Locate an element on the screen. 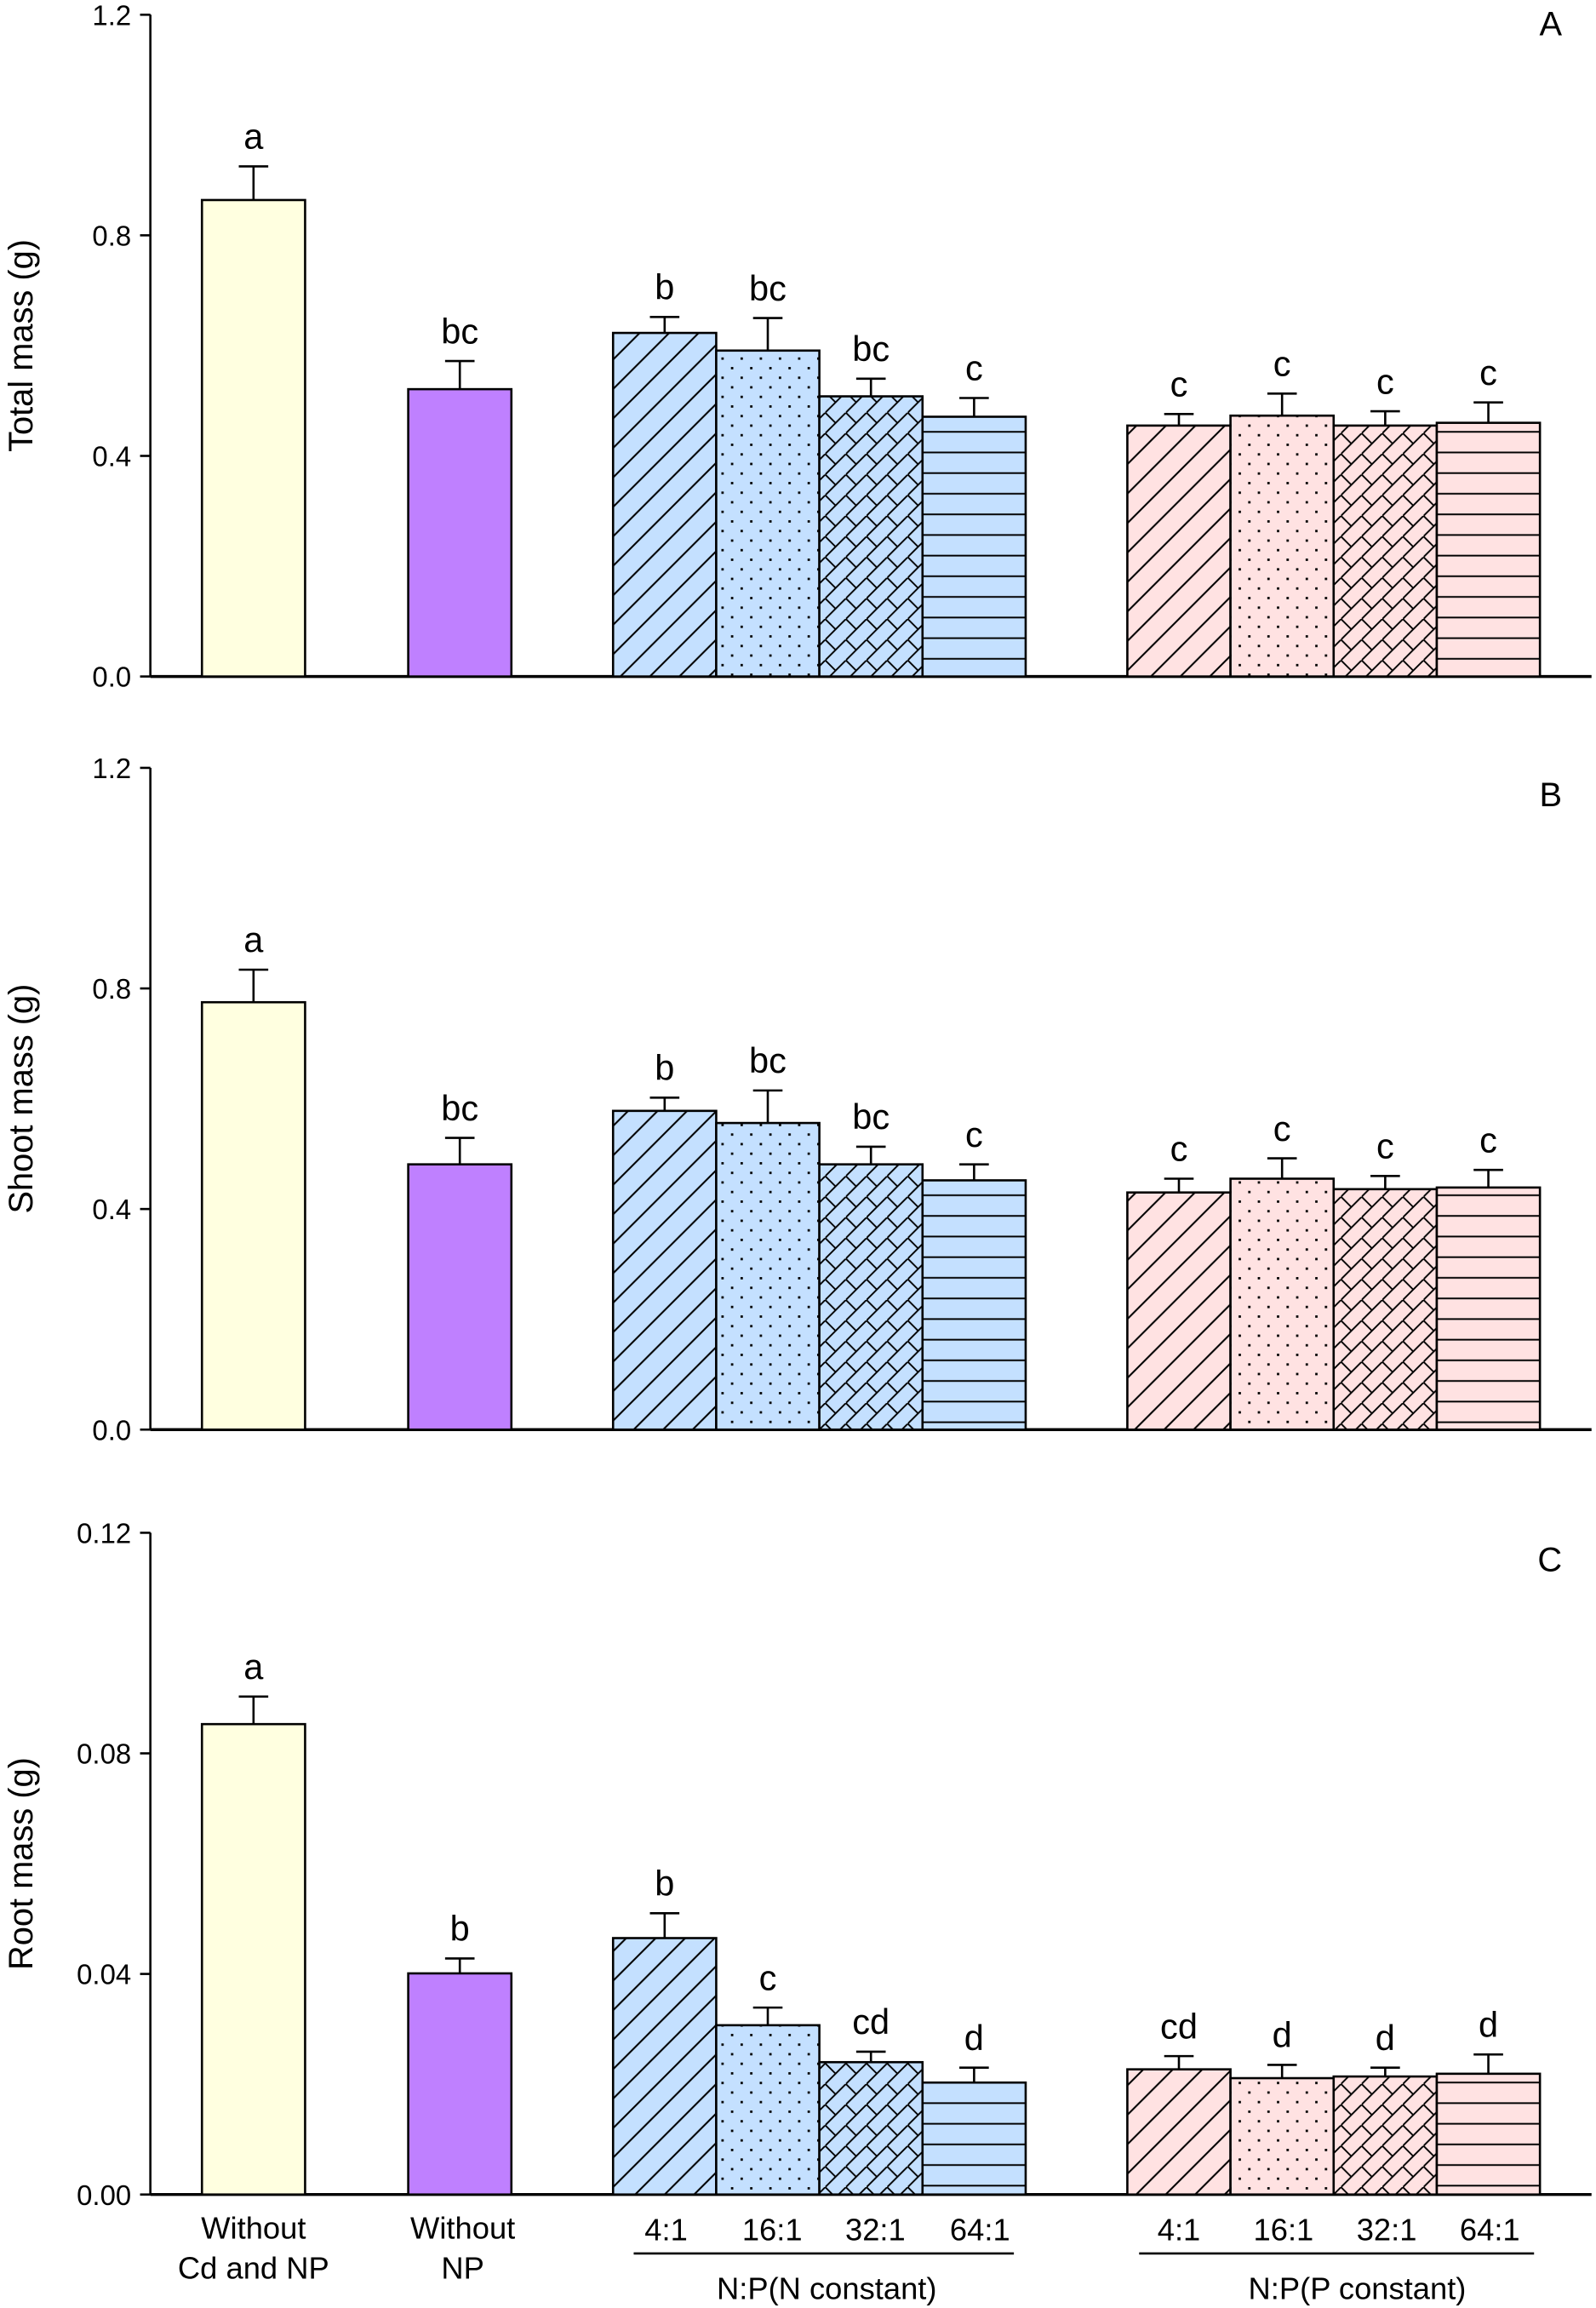 The image size is (1596, 2308). y-tick-label: 0.00 is located at coordinates (104, 2195).